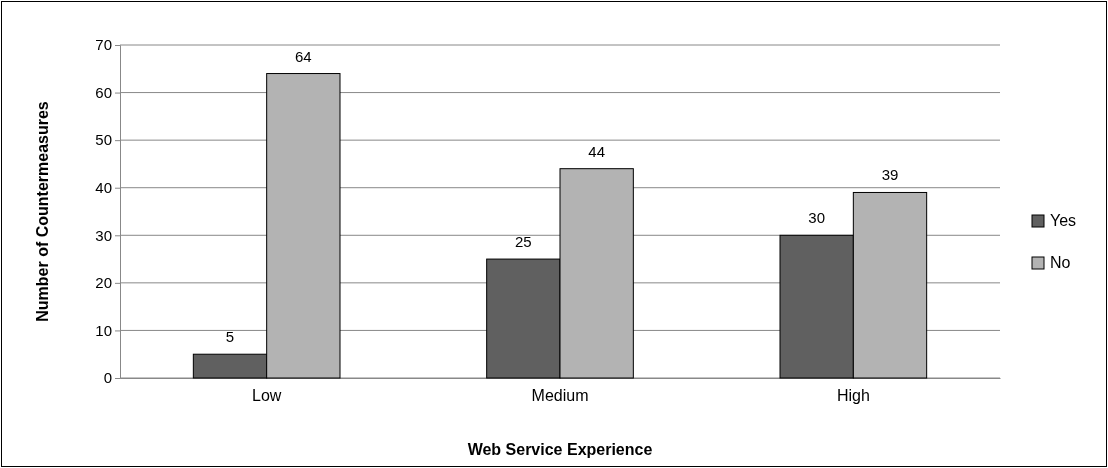 The width and height of the screenshot is (1108, 468). Describe the element at coordinates (1063, 220) in the screenshot. I see `legend-label: Yes` at that location.